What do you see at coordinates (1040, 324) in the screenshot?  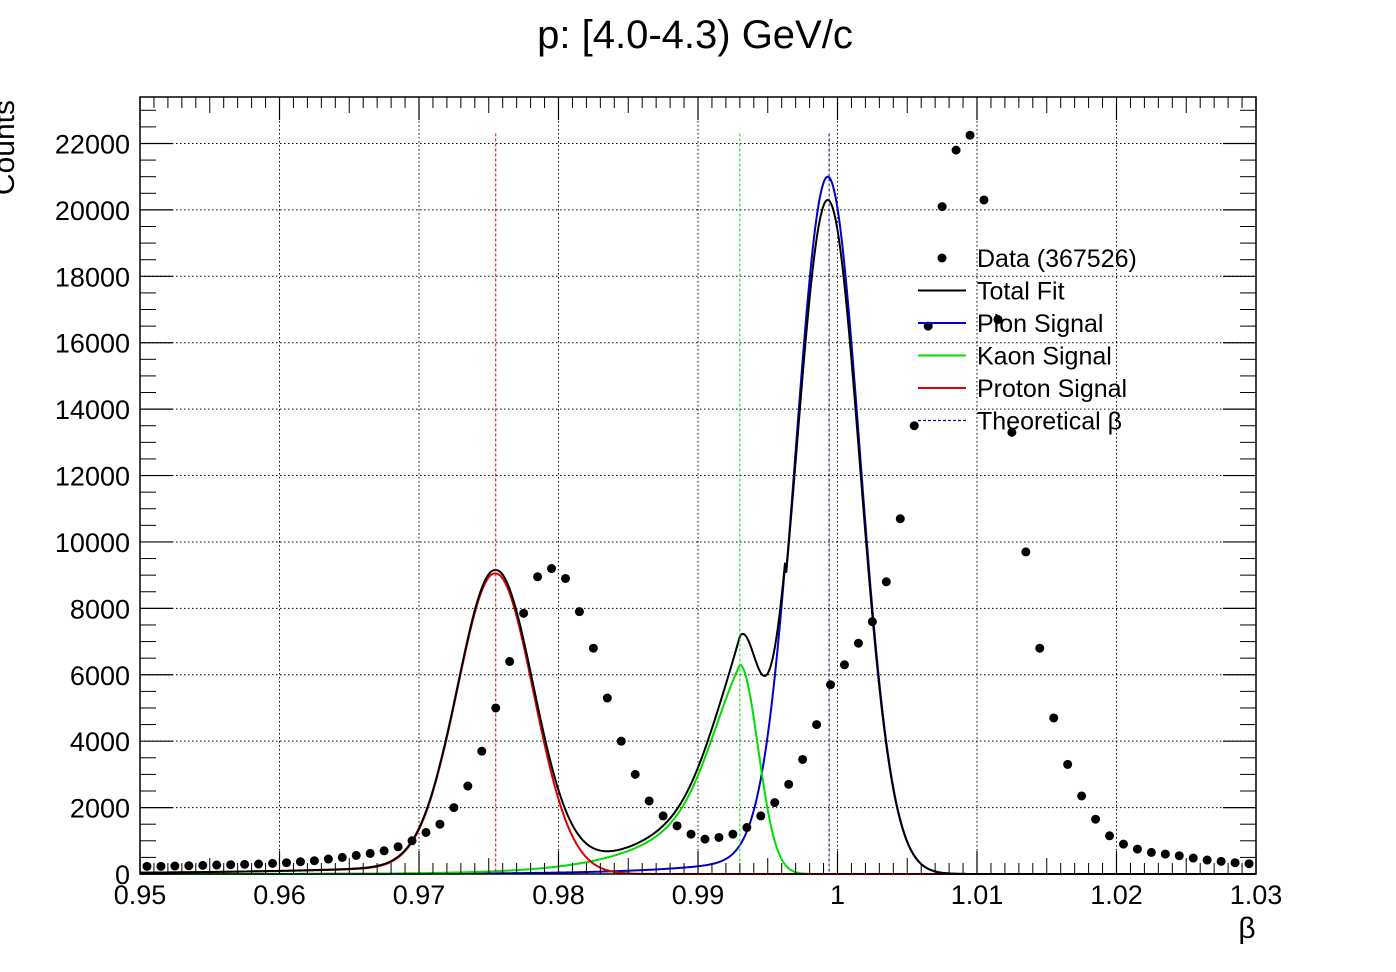 I see `legend-label: Pion Signal` at bounding box center [1040, 324].